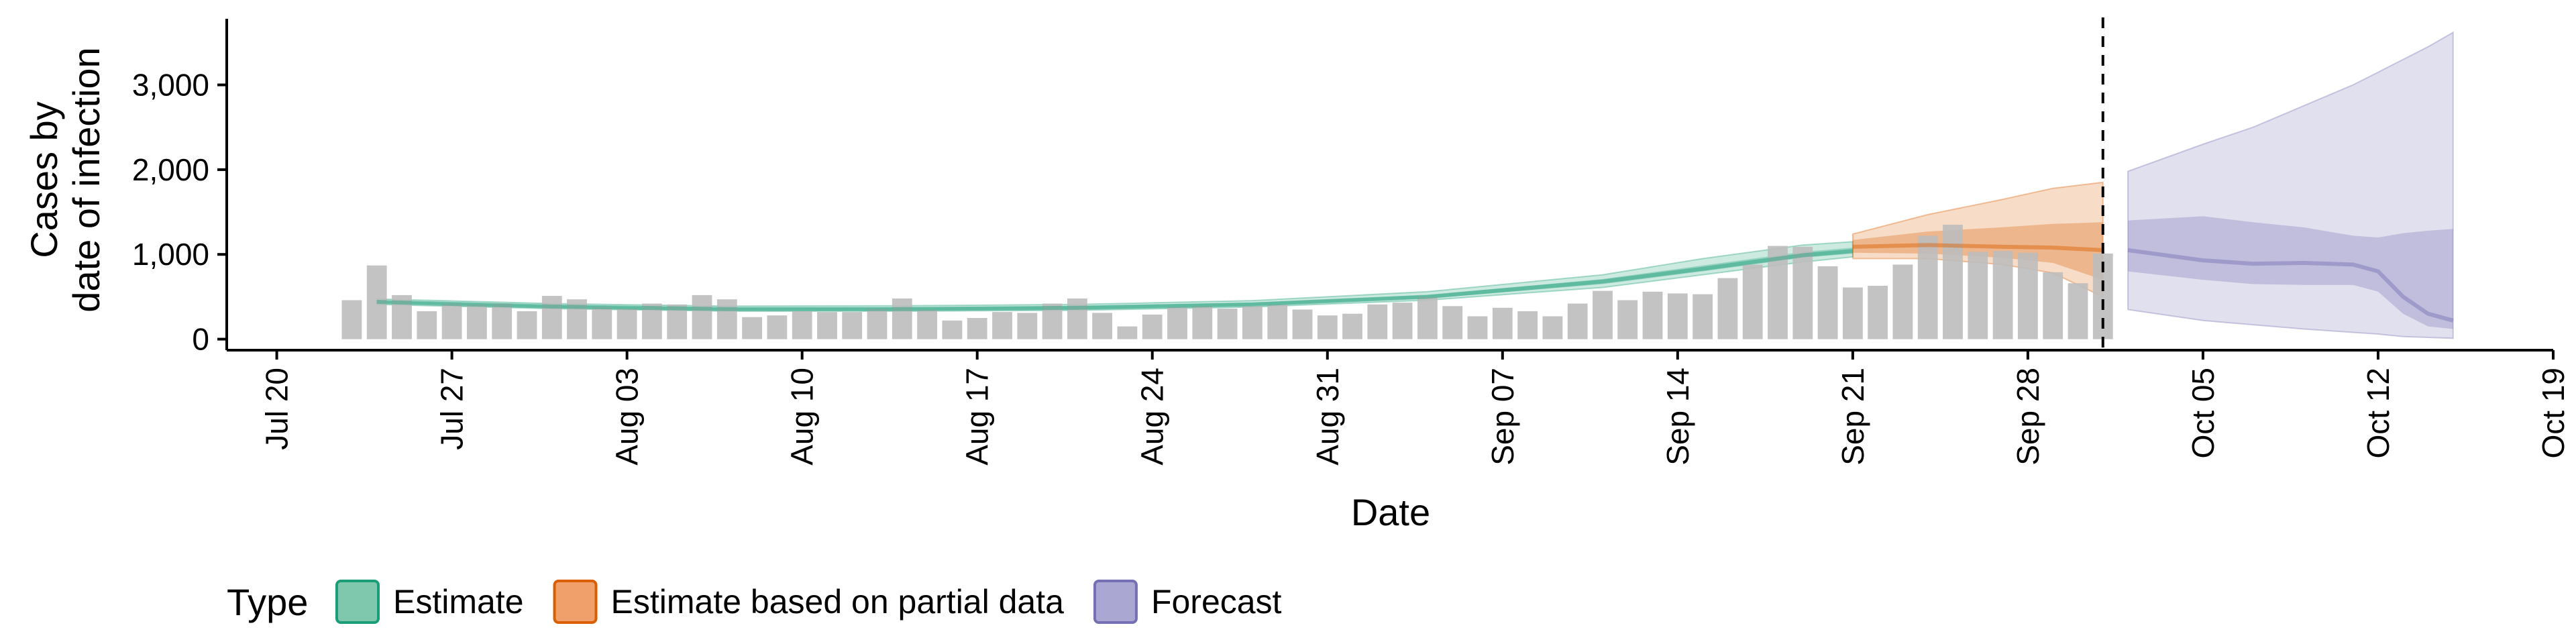  What do you see at coordinates (2203, 413) in the screenshot?
I see `x-tick-label: Oct 05` at bounding box center [2203, 413].